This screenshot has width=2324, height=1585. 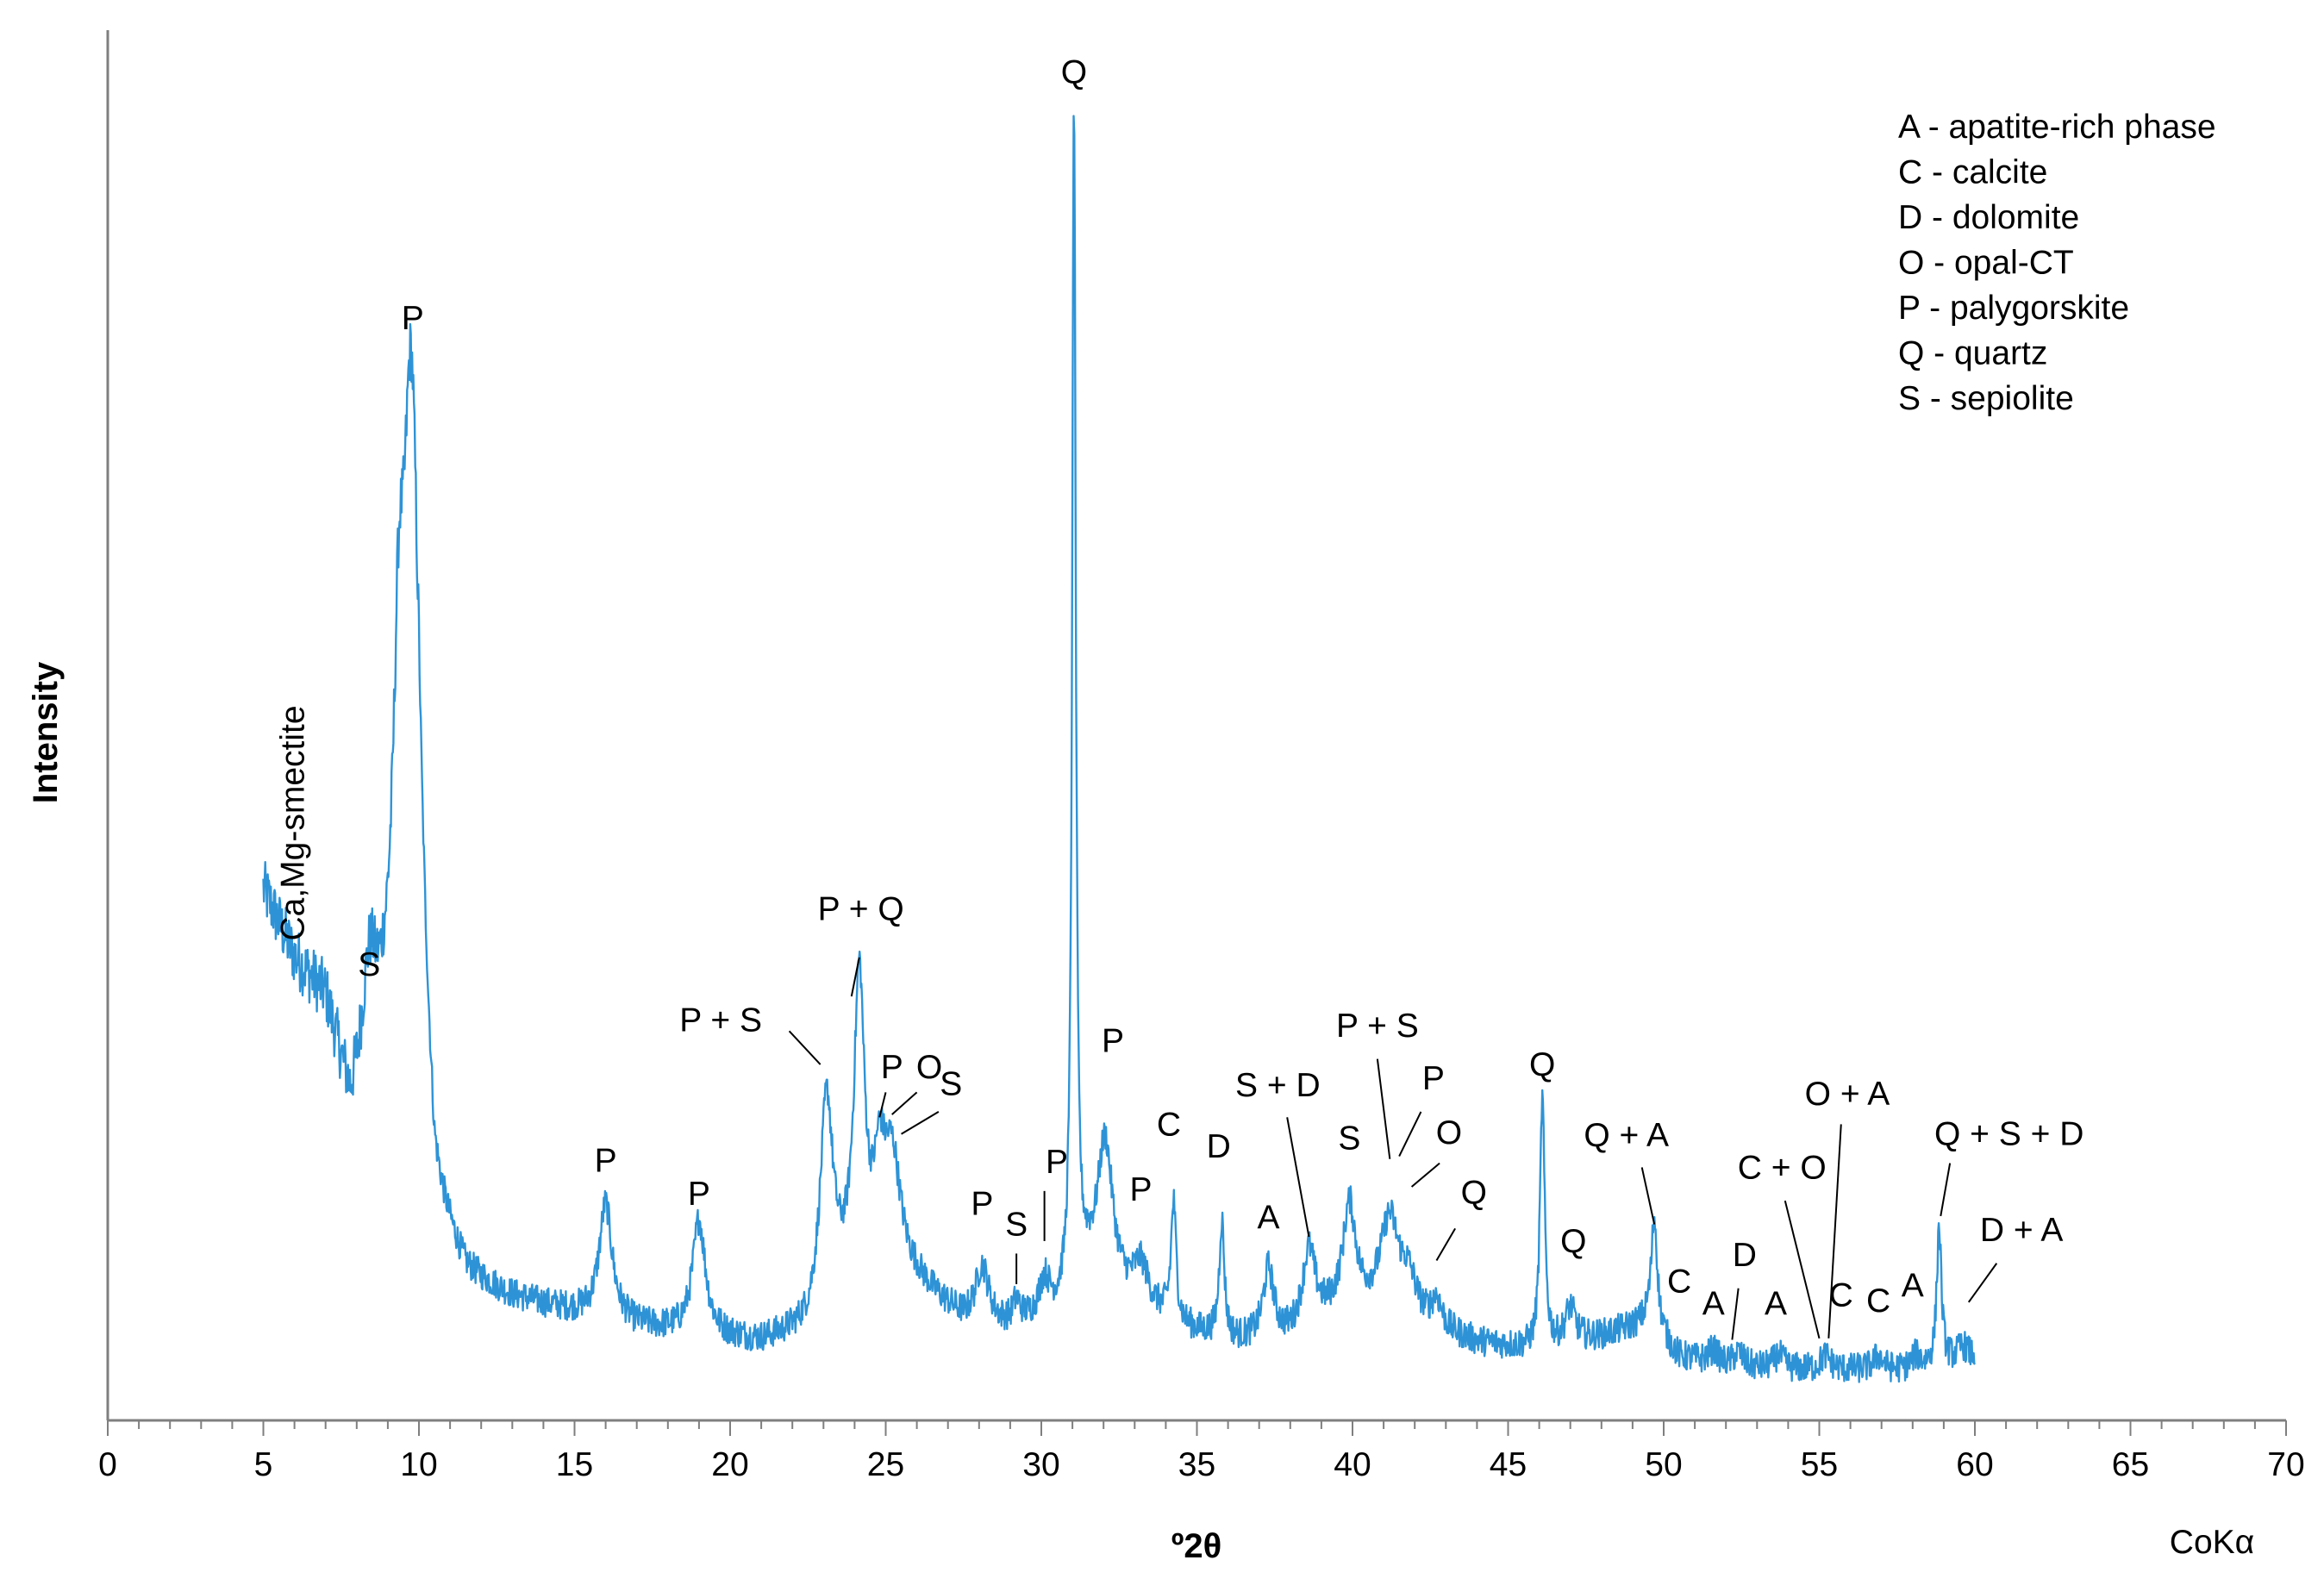 What do you see at coordinates (2285, 1464) in the screenshot?
I see `x-tick-label: 70` at bounding box center [2285, 1464].